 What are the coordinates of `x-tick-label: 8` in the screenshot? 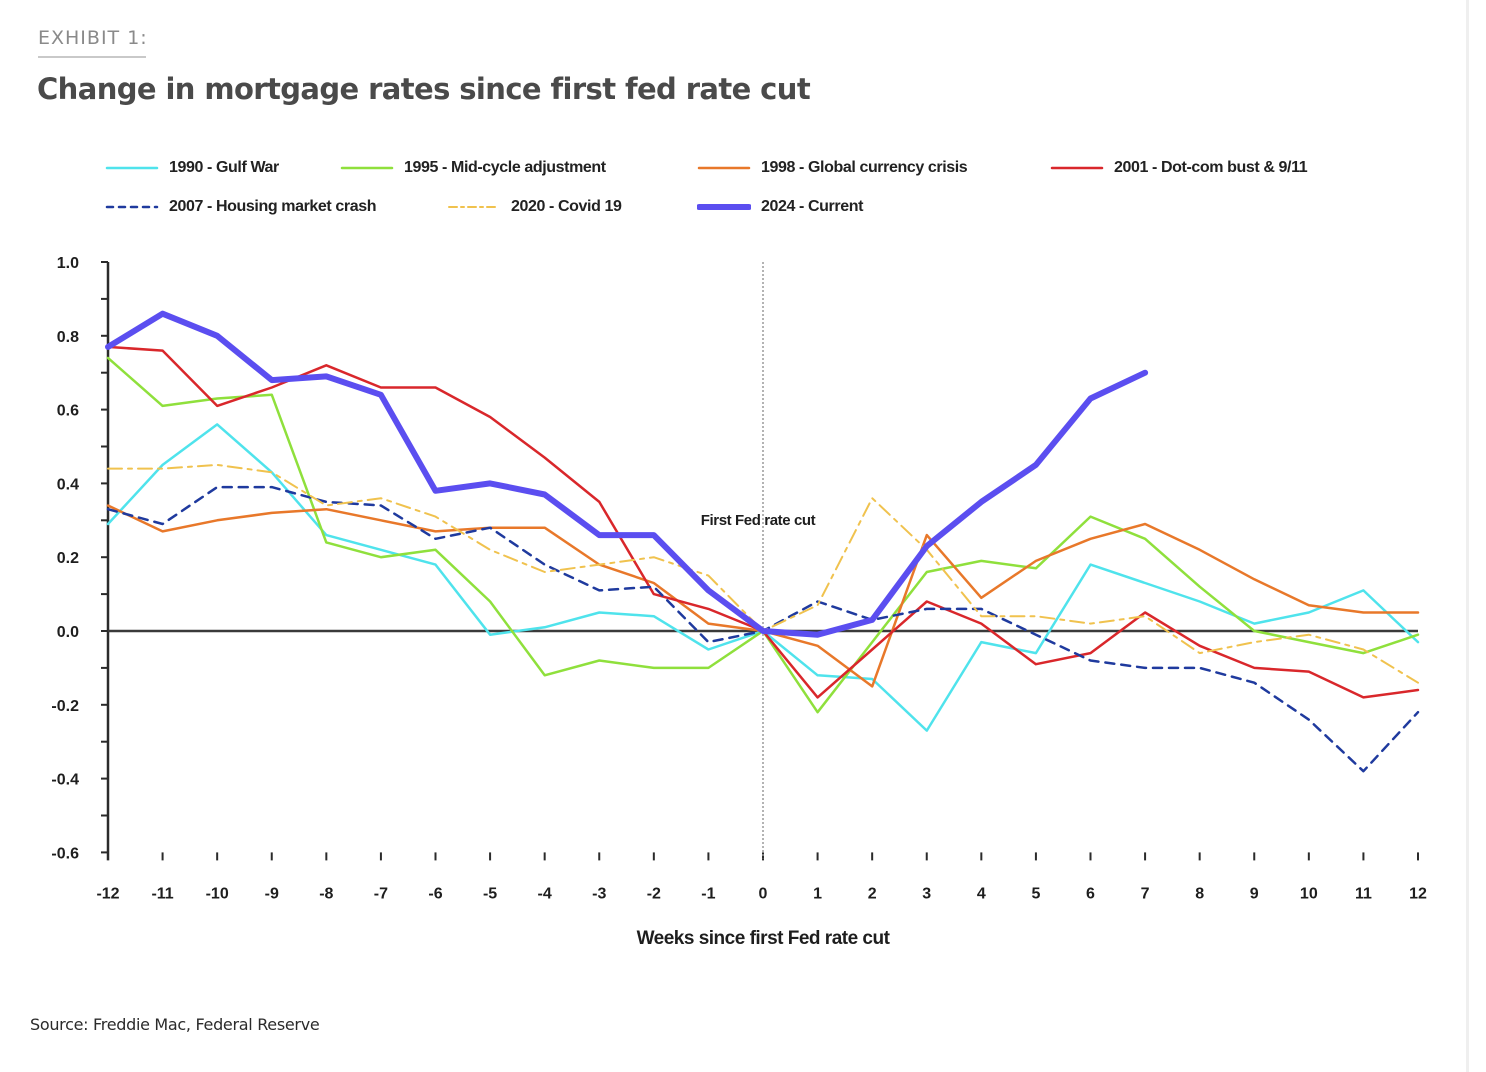 It's located at (1199, 893).